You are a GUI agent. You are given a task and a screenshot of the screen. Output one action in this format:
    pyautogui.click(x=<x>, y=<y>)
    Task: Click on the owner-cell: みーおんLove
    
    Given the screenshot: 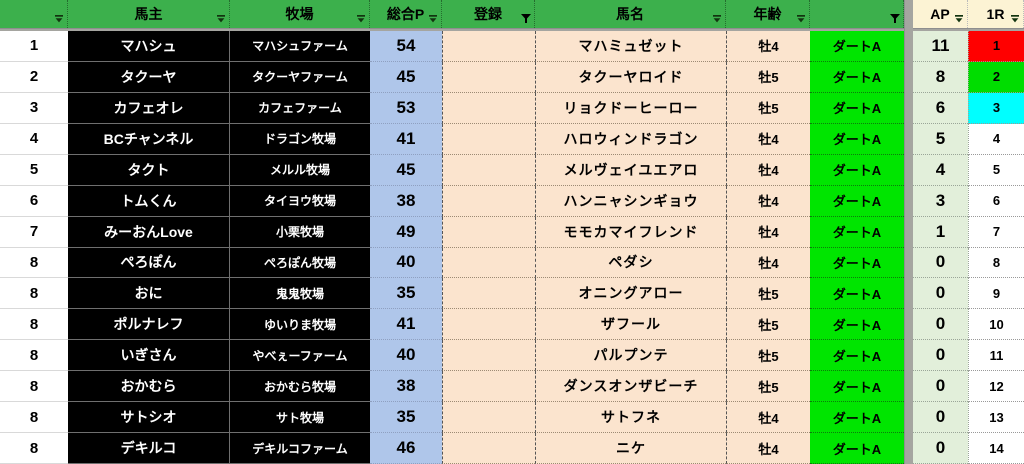 What is the action you would take?
    pyautogui.click(x=149, y=232)
    